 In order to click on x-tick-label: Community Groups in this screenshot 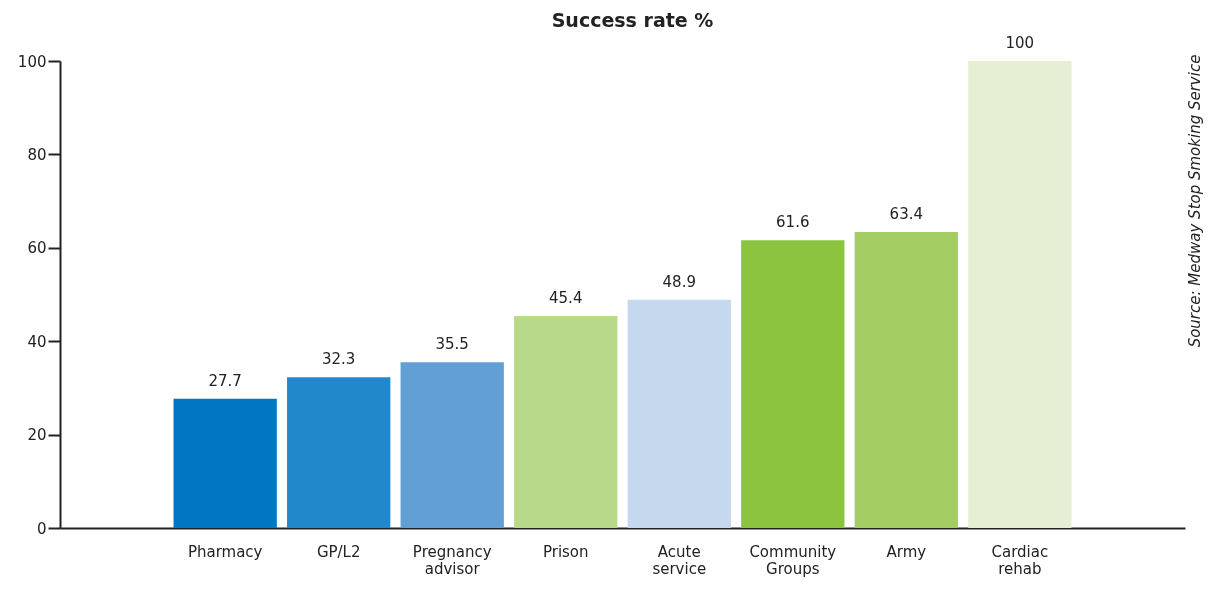, I will do `click(793, 560)`.